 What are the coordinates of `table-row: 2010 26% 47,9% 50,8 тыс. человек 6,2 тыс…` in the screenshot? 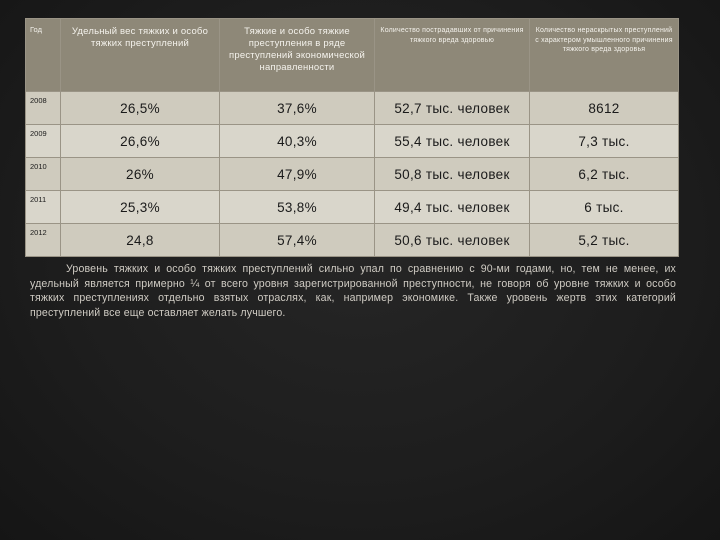 It's located at (352, 174).